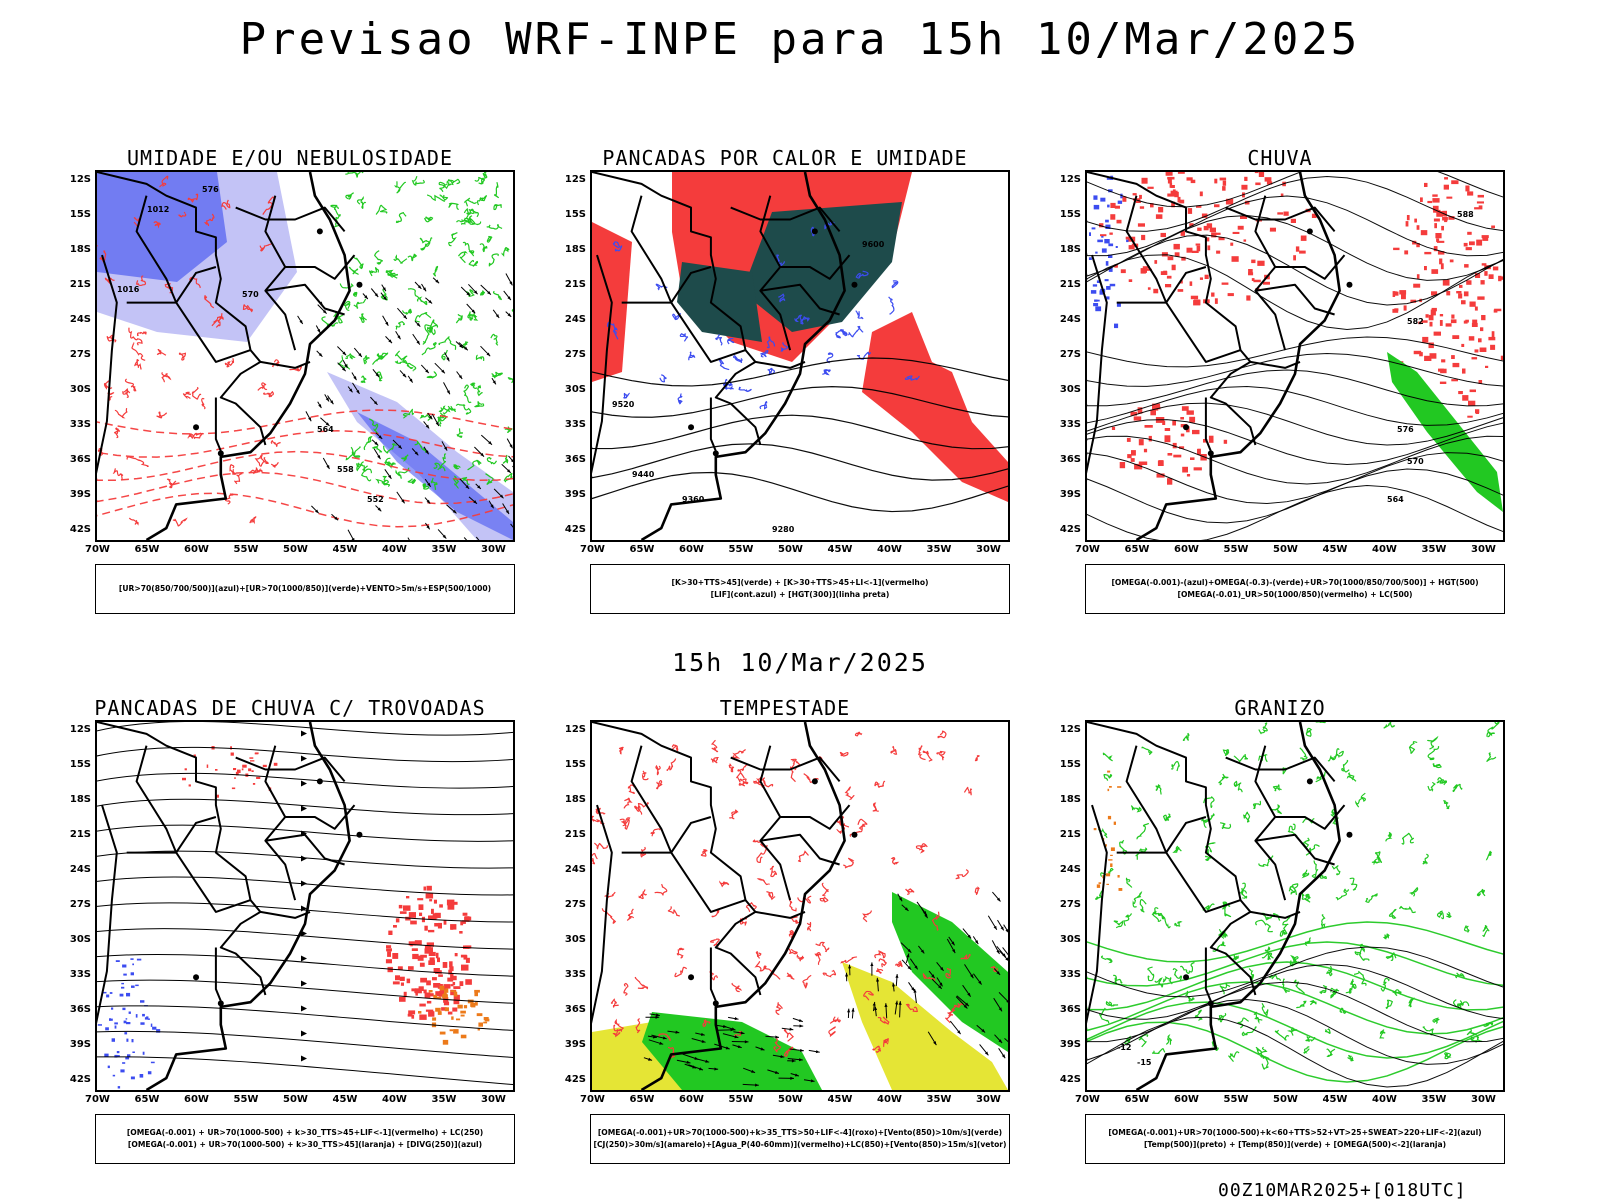 The width and height of the screenshot is (1600, 1201). Describe the element at coordinates (592, 1099) in the screenshot. I see `longitude-tick: 70W` at that location.